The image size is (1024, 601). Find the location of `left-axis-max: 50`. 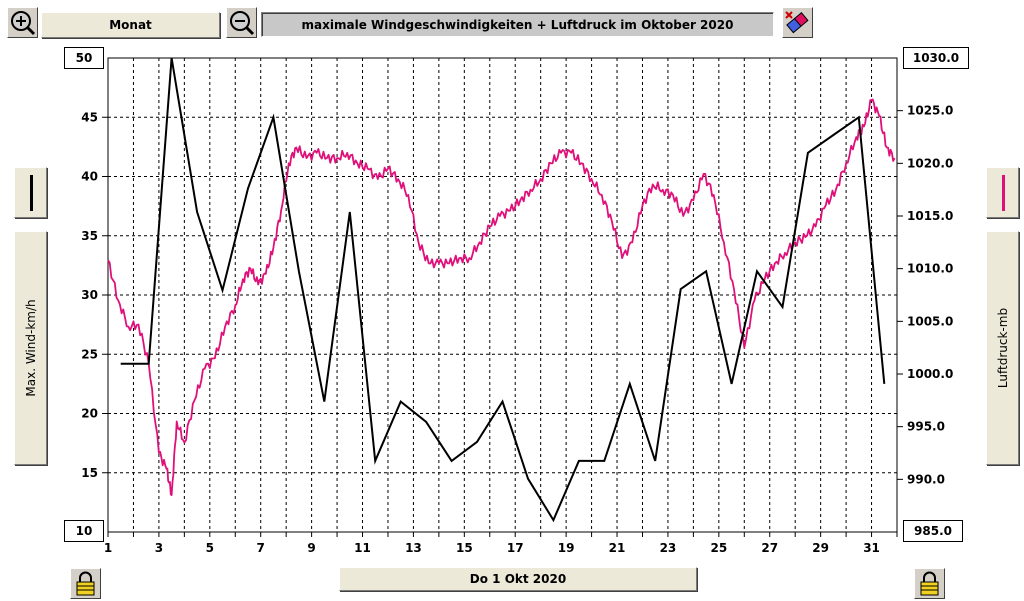

left-axis-max: 50 is located at coordinates (84, 58).